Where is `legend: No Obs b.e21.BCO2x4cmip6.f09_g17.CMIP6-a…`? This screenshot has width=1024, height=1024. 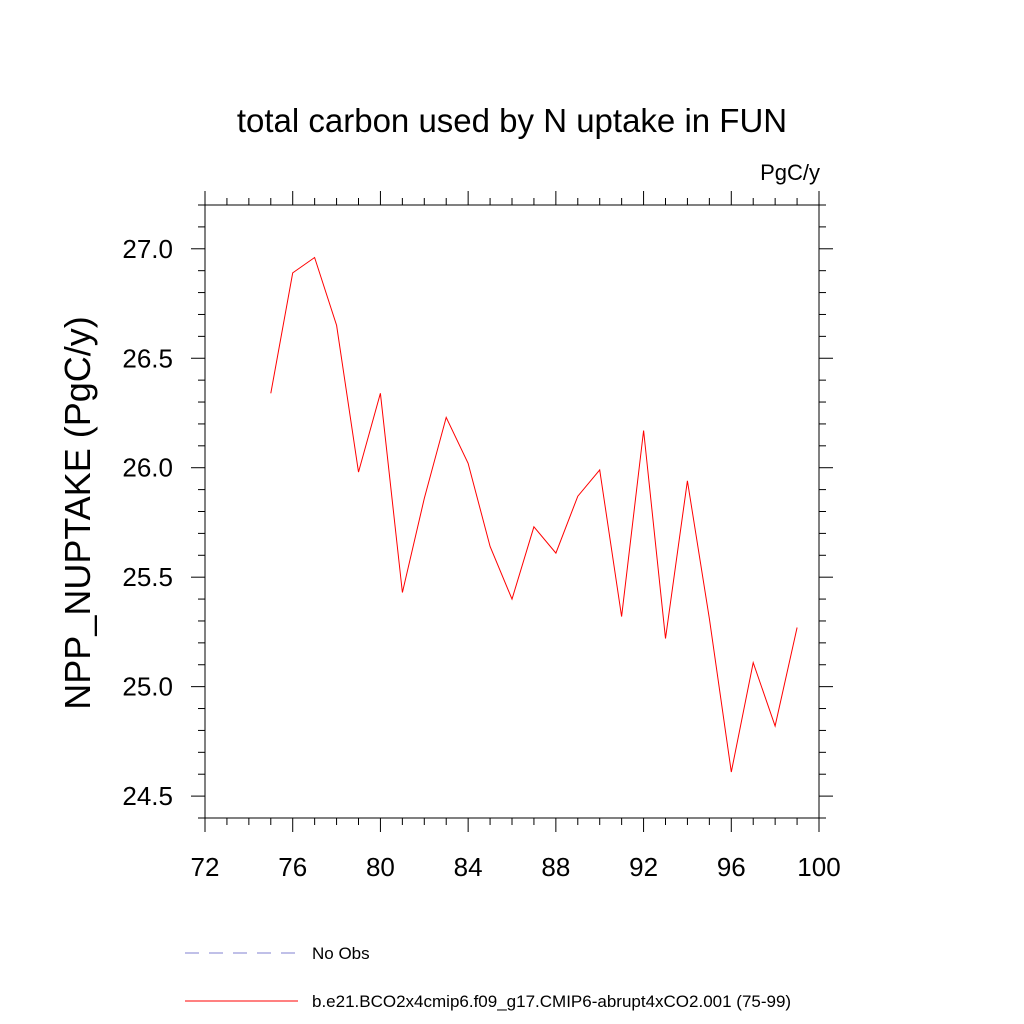 legend: No Obs b.e21.BCO2x4cmip6.f09_g17.CMIP6-a… is located at coordinates (488, 977).